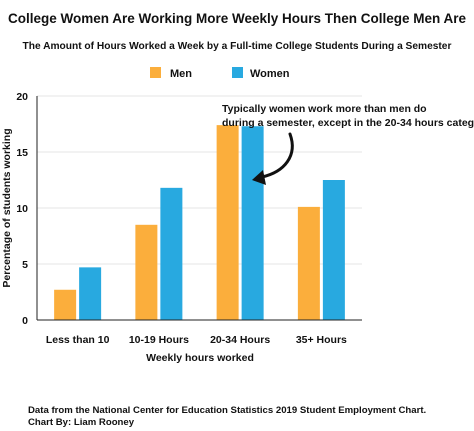  I want to click on legend: Men Women, so click(220, 73).